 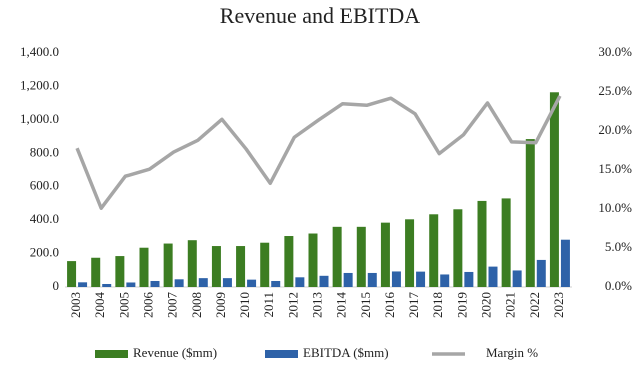 I want to click on y-tick-label: 800.0, so click(x=44, y=151).